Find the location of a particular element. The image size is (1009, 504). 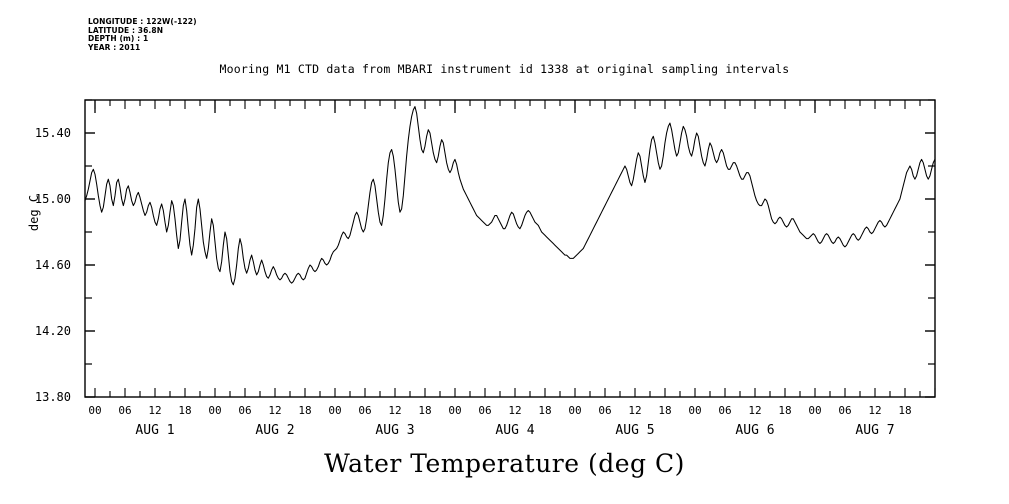

day-label: AUG 2 is located at coordinates (274, 430).